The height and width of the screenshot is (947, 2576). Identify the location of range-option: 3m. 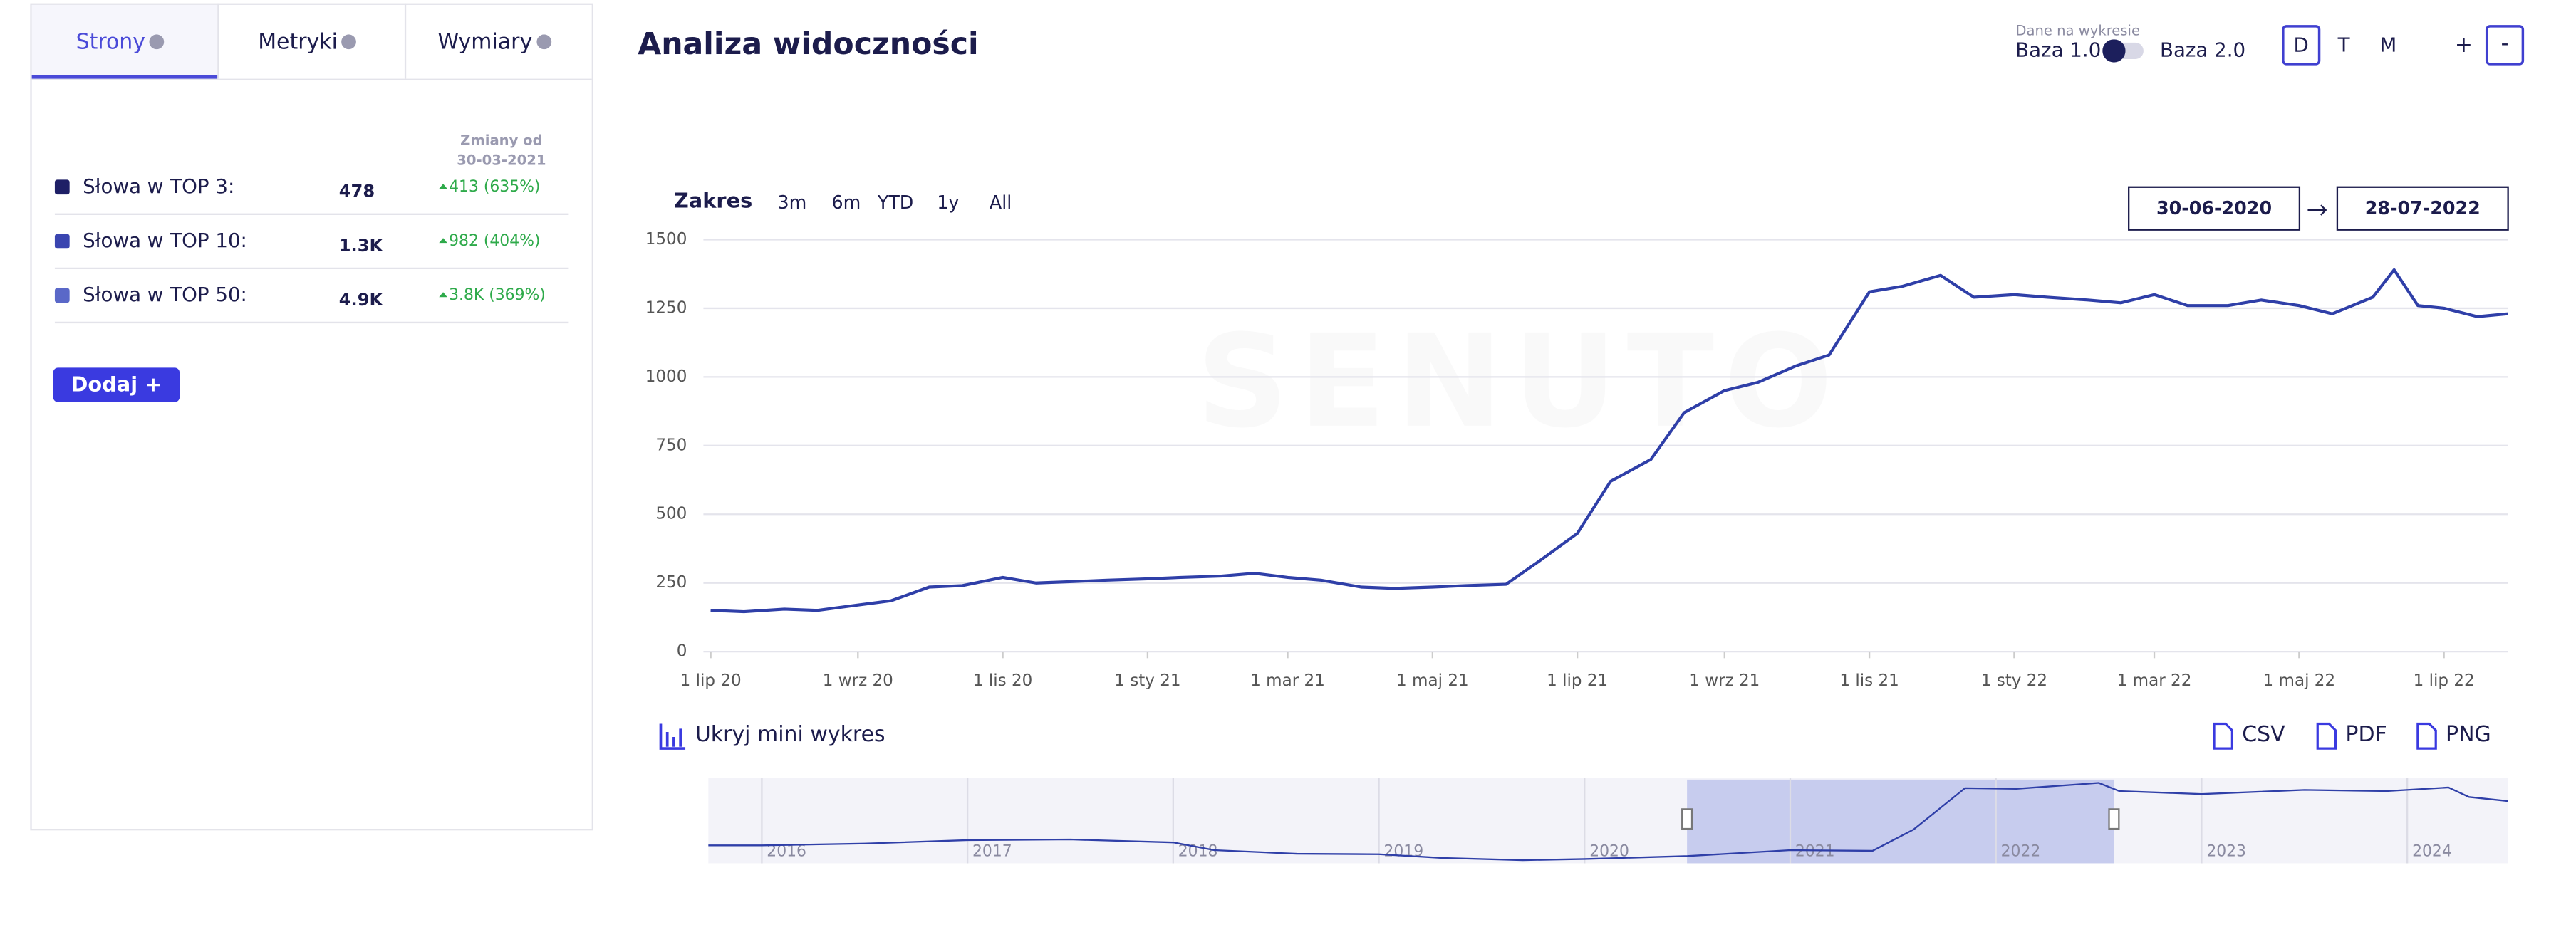
(791, 202).